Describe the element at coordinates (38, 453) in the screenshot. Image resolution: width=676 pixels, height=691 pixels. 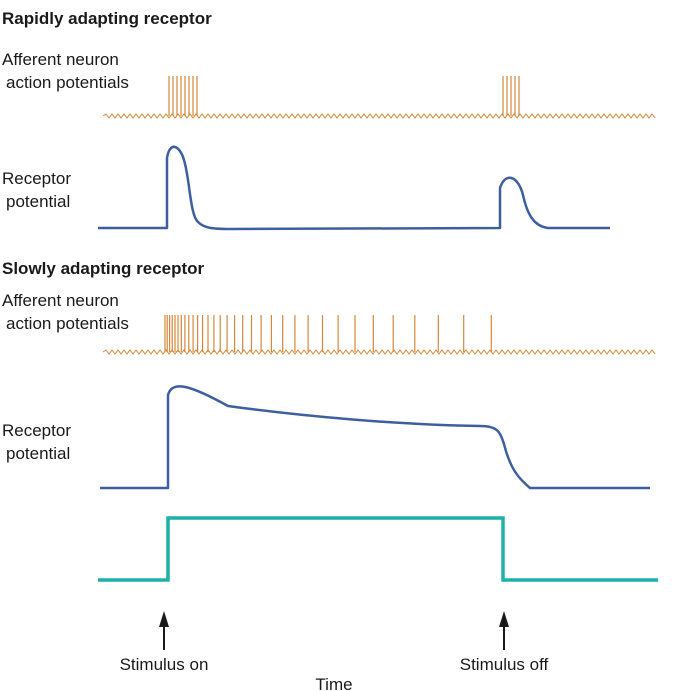
I see `slow-receptor-label-line2: potential` at that location.